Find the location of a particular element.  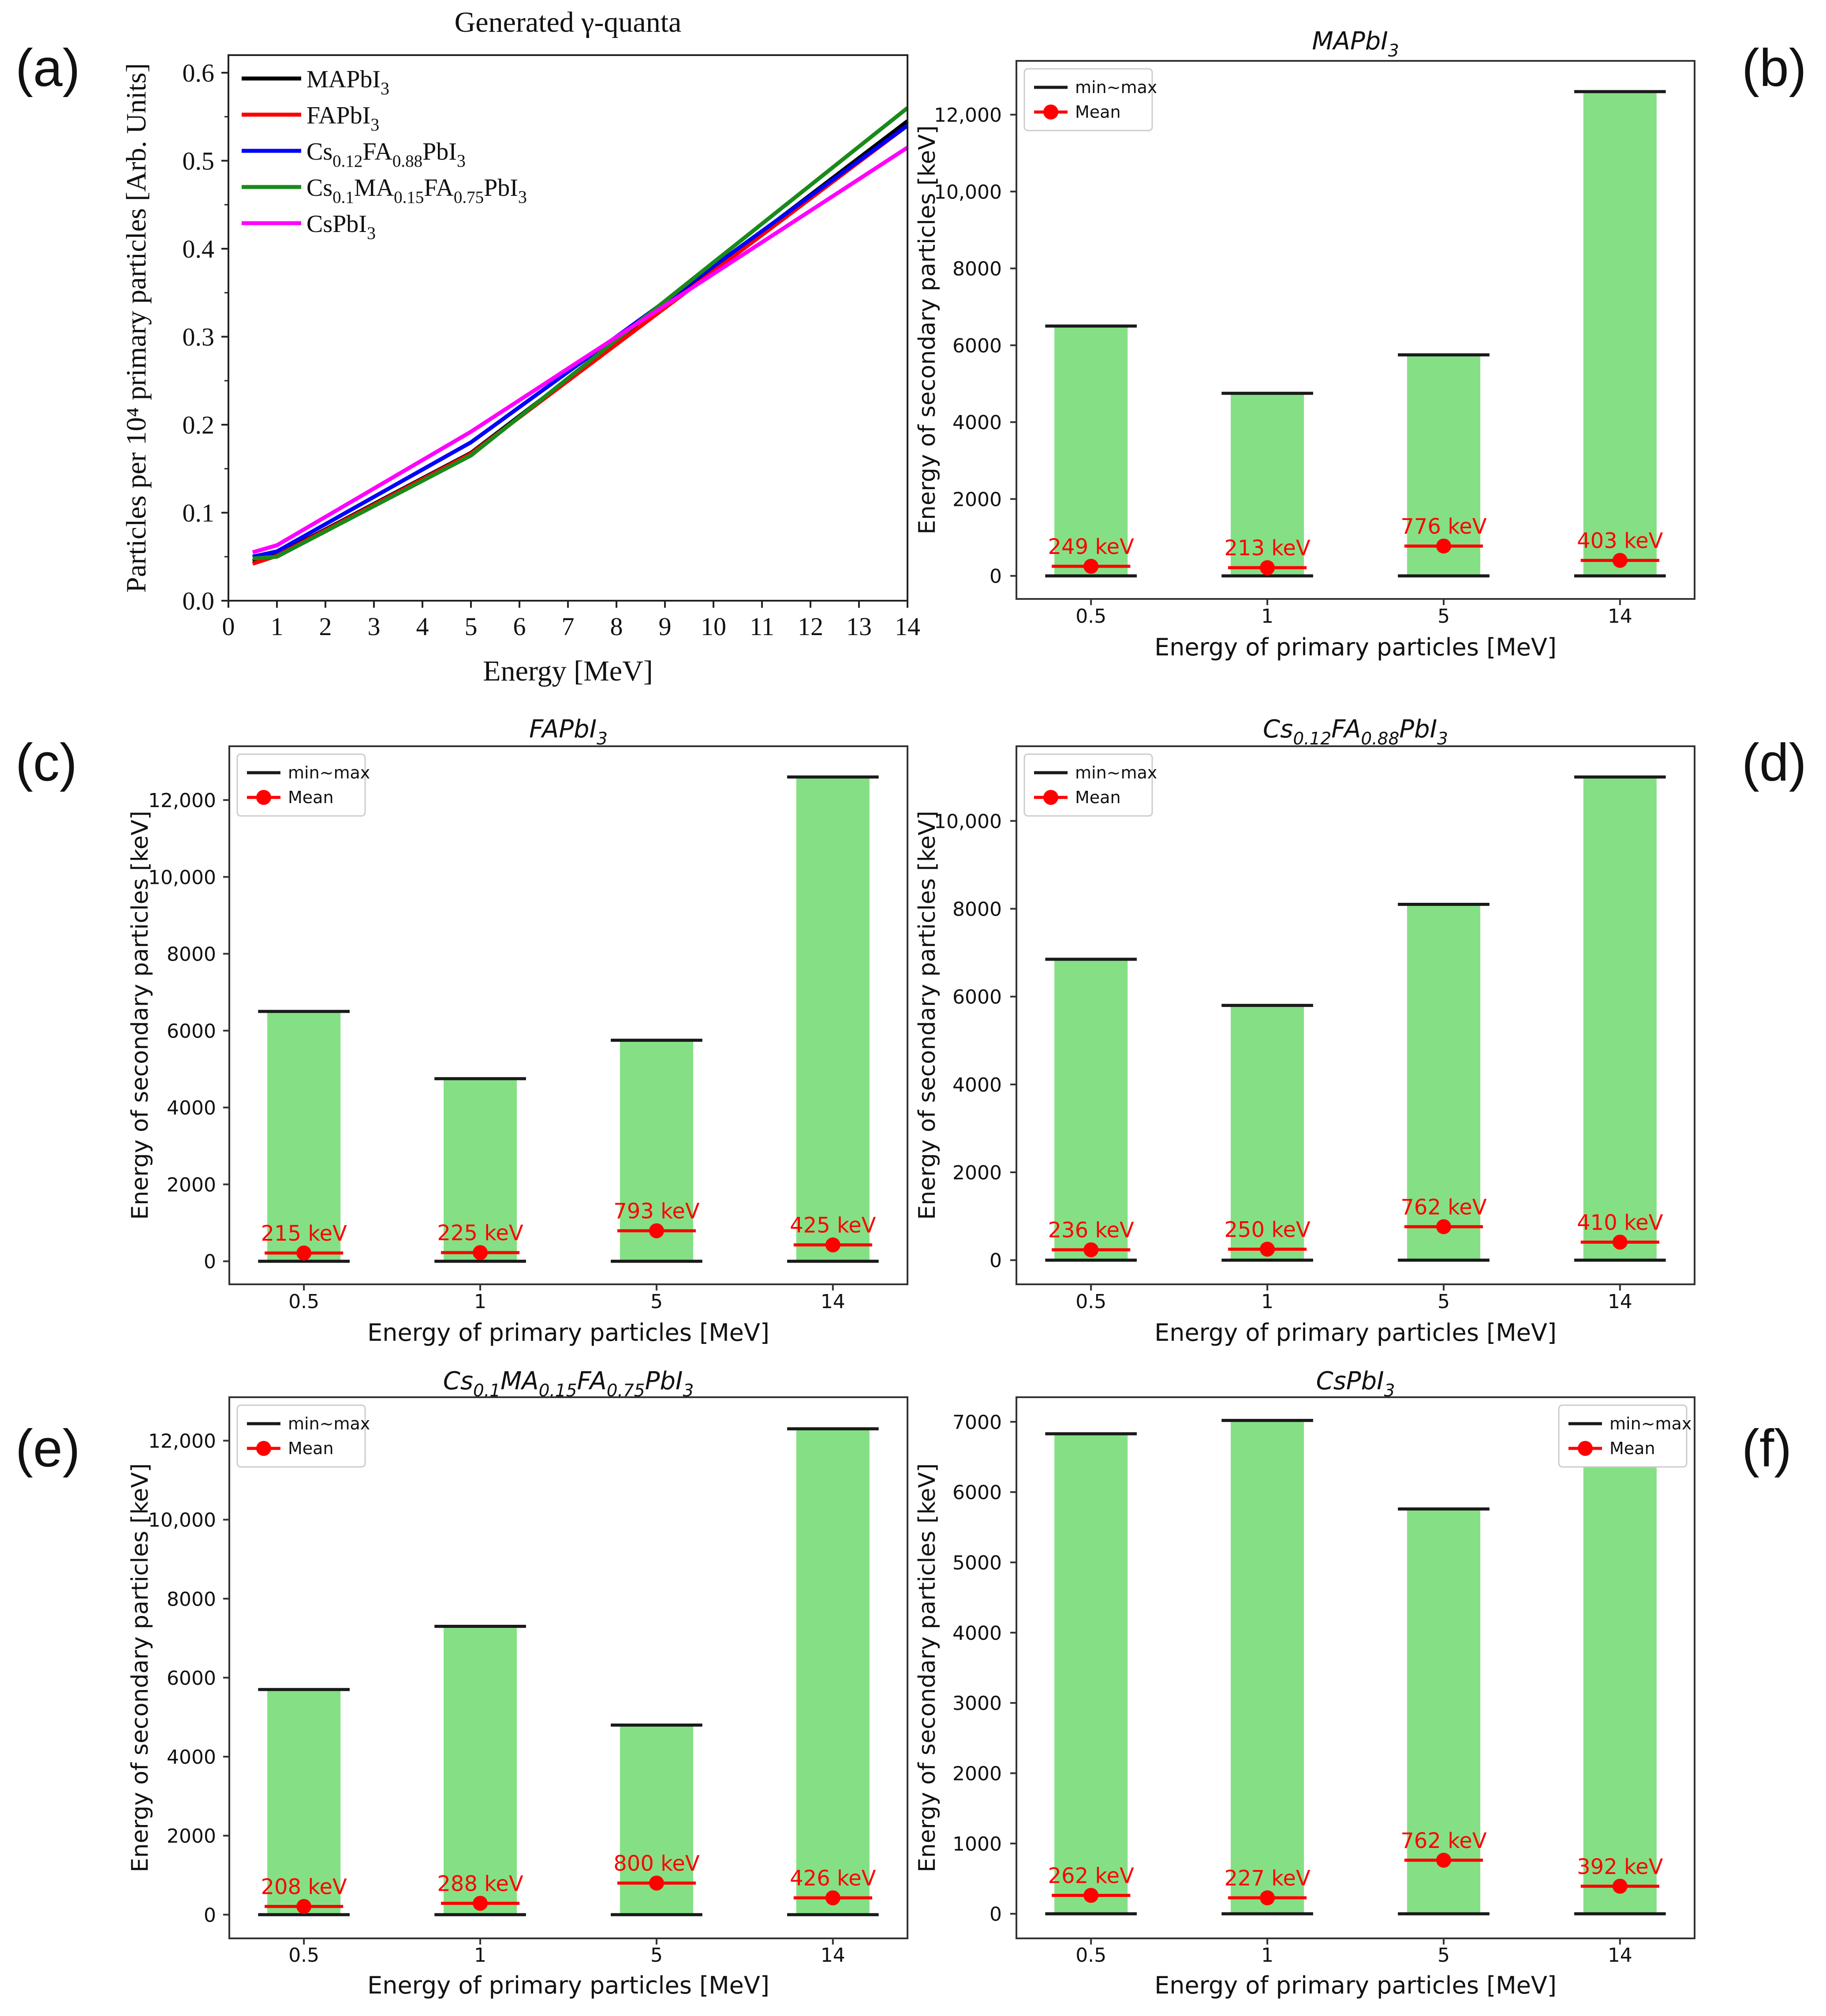

x-tick-label-a: 1 is located at coordinates (277, 626).